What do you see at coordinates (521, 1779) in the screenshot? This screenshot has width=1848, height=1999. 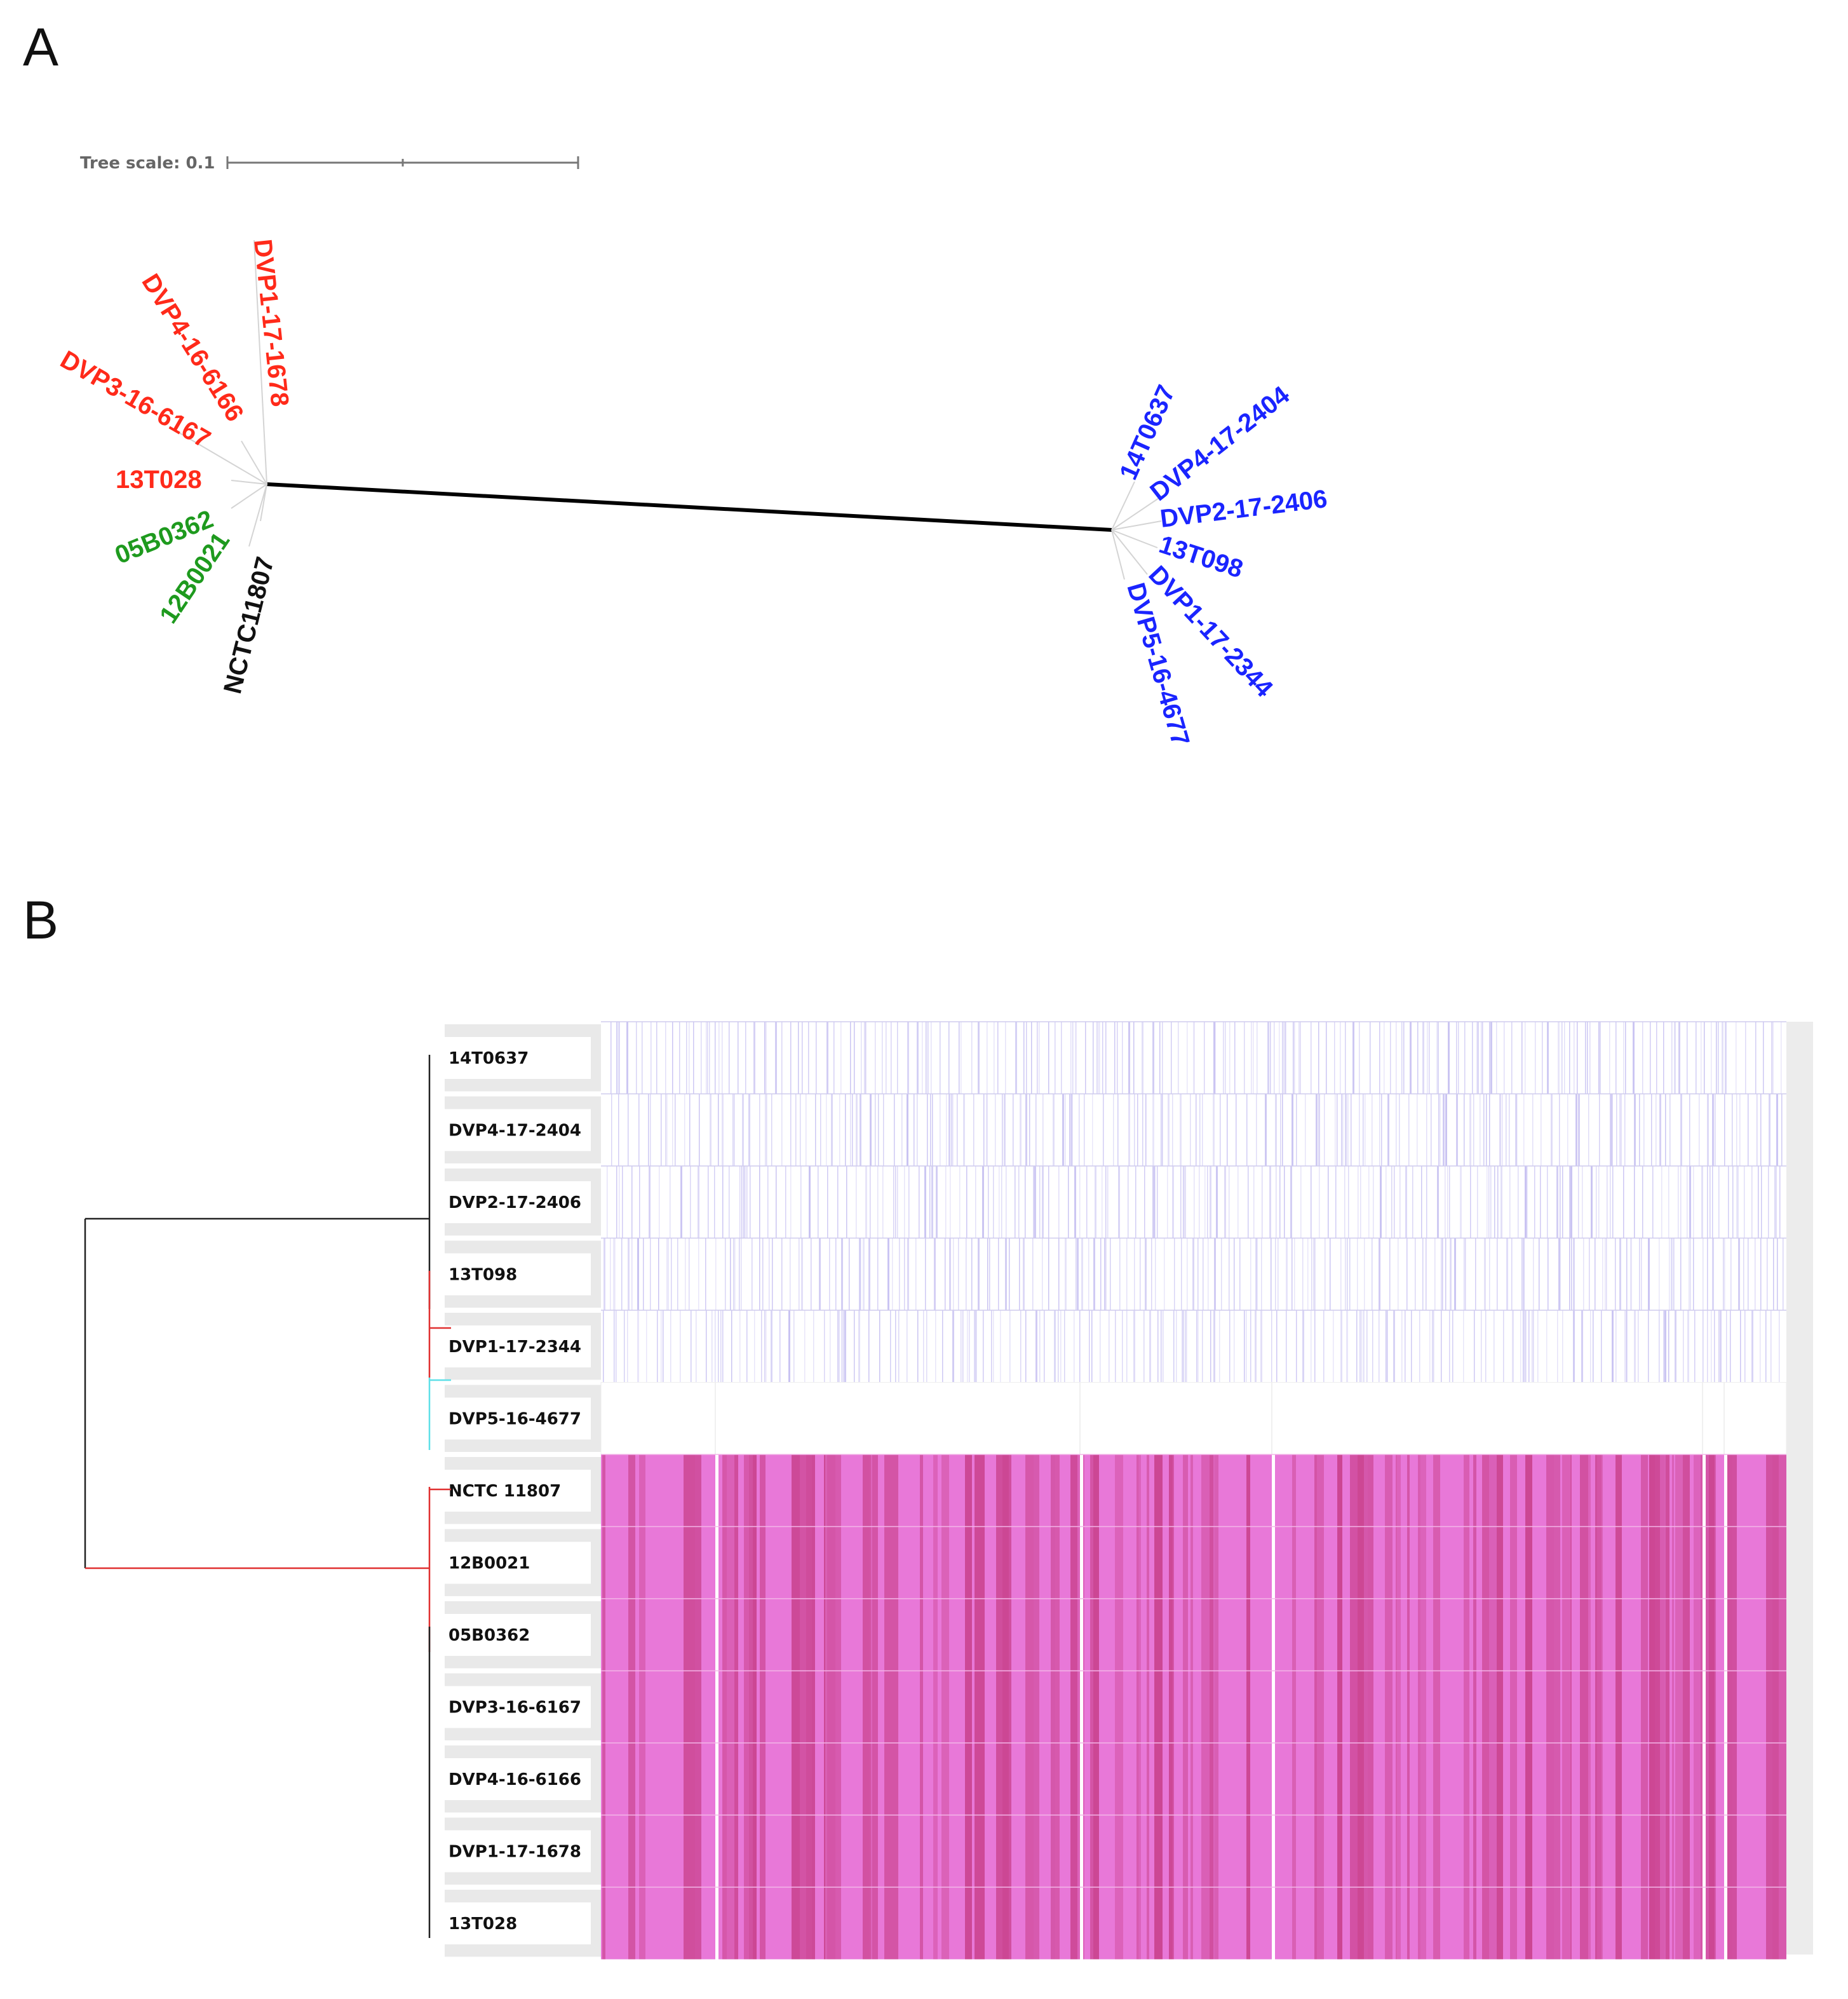 I see `row-label-10: DVP4-16-6166` at bounding box center [521, 1779].